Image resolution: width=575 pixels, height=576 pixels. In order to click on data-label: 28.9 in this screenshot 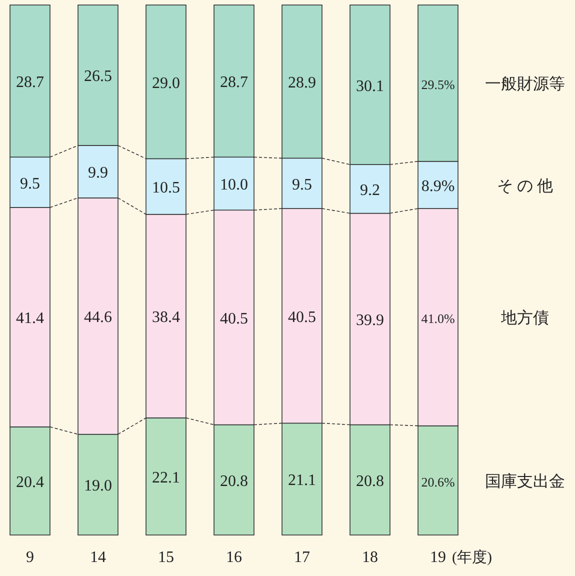, I will do `click(302, 83)`.